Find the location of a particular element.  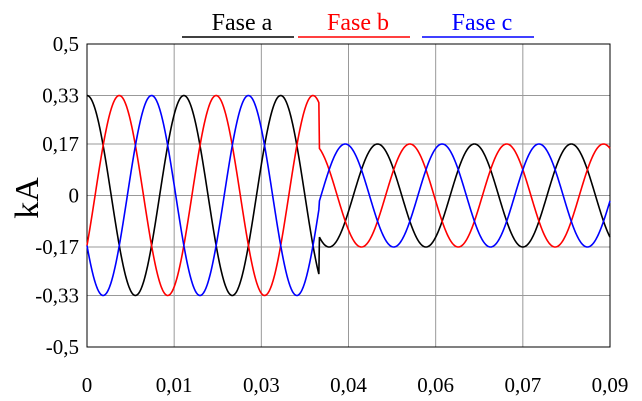

y-tick-labels: 0,5 0,33 0,17 0 -0,17 -0,33 -0,5 is located at coordinates (57, 195).